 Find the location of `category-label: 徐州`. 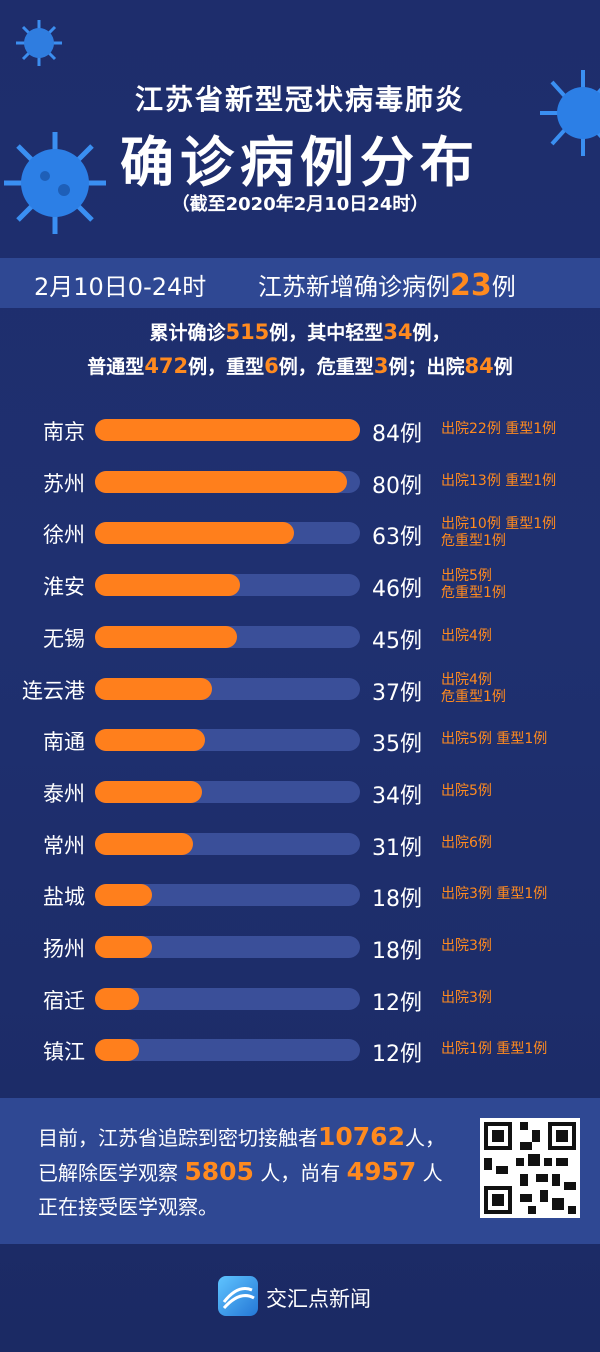

category-label: 徐州 is located at coordinates (64, 535).